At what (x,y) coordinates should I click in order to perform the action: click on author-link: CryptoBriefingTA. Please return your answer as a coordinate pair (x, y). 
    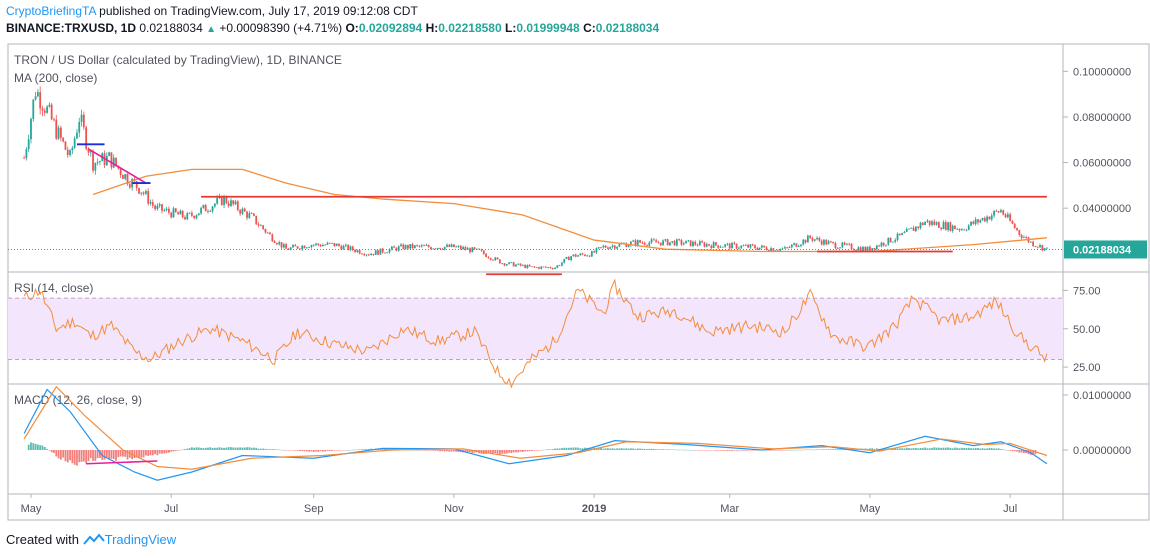
    Looking at the image, I should click on (51, 11).